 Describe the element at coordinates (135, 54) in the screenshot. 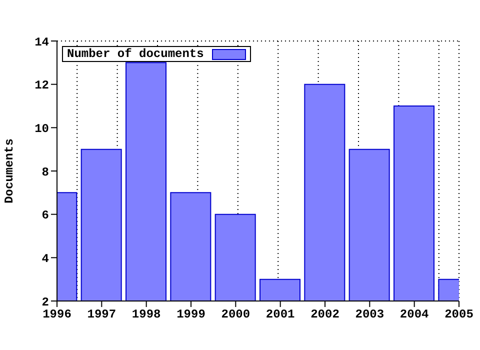

I see `legend-label: Number of documents` at that location.